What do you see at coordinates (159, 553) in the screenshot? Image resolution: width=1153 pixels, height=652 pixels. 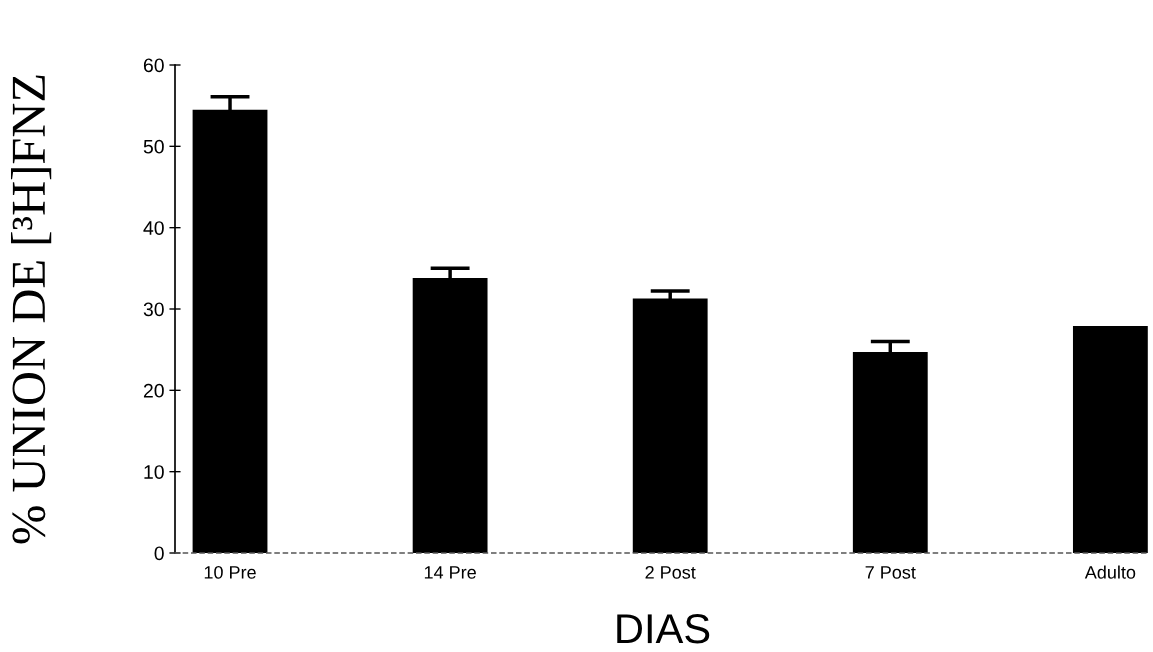 I see `y-tick-label: 0` at bounding box center [159, 553].